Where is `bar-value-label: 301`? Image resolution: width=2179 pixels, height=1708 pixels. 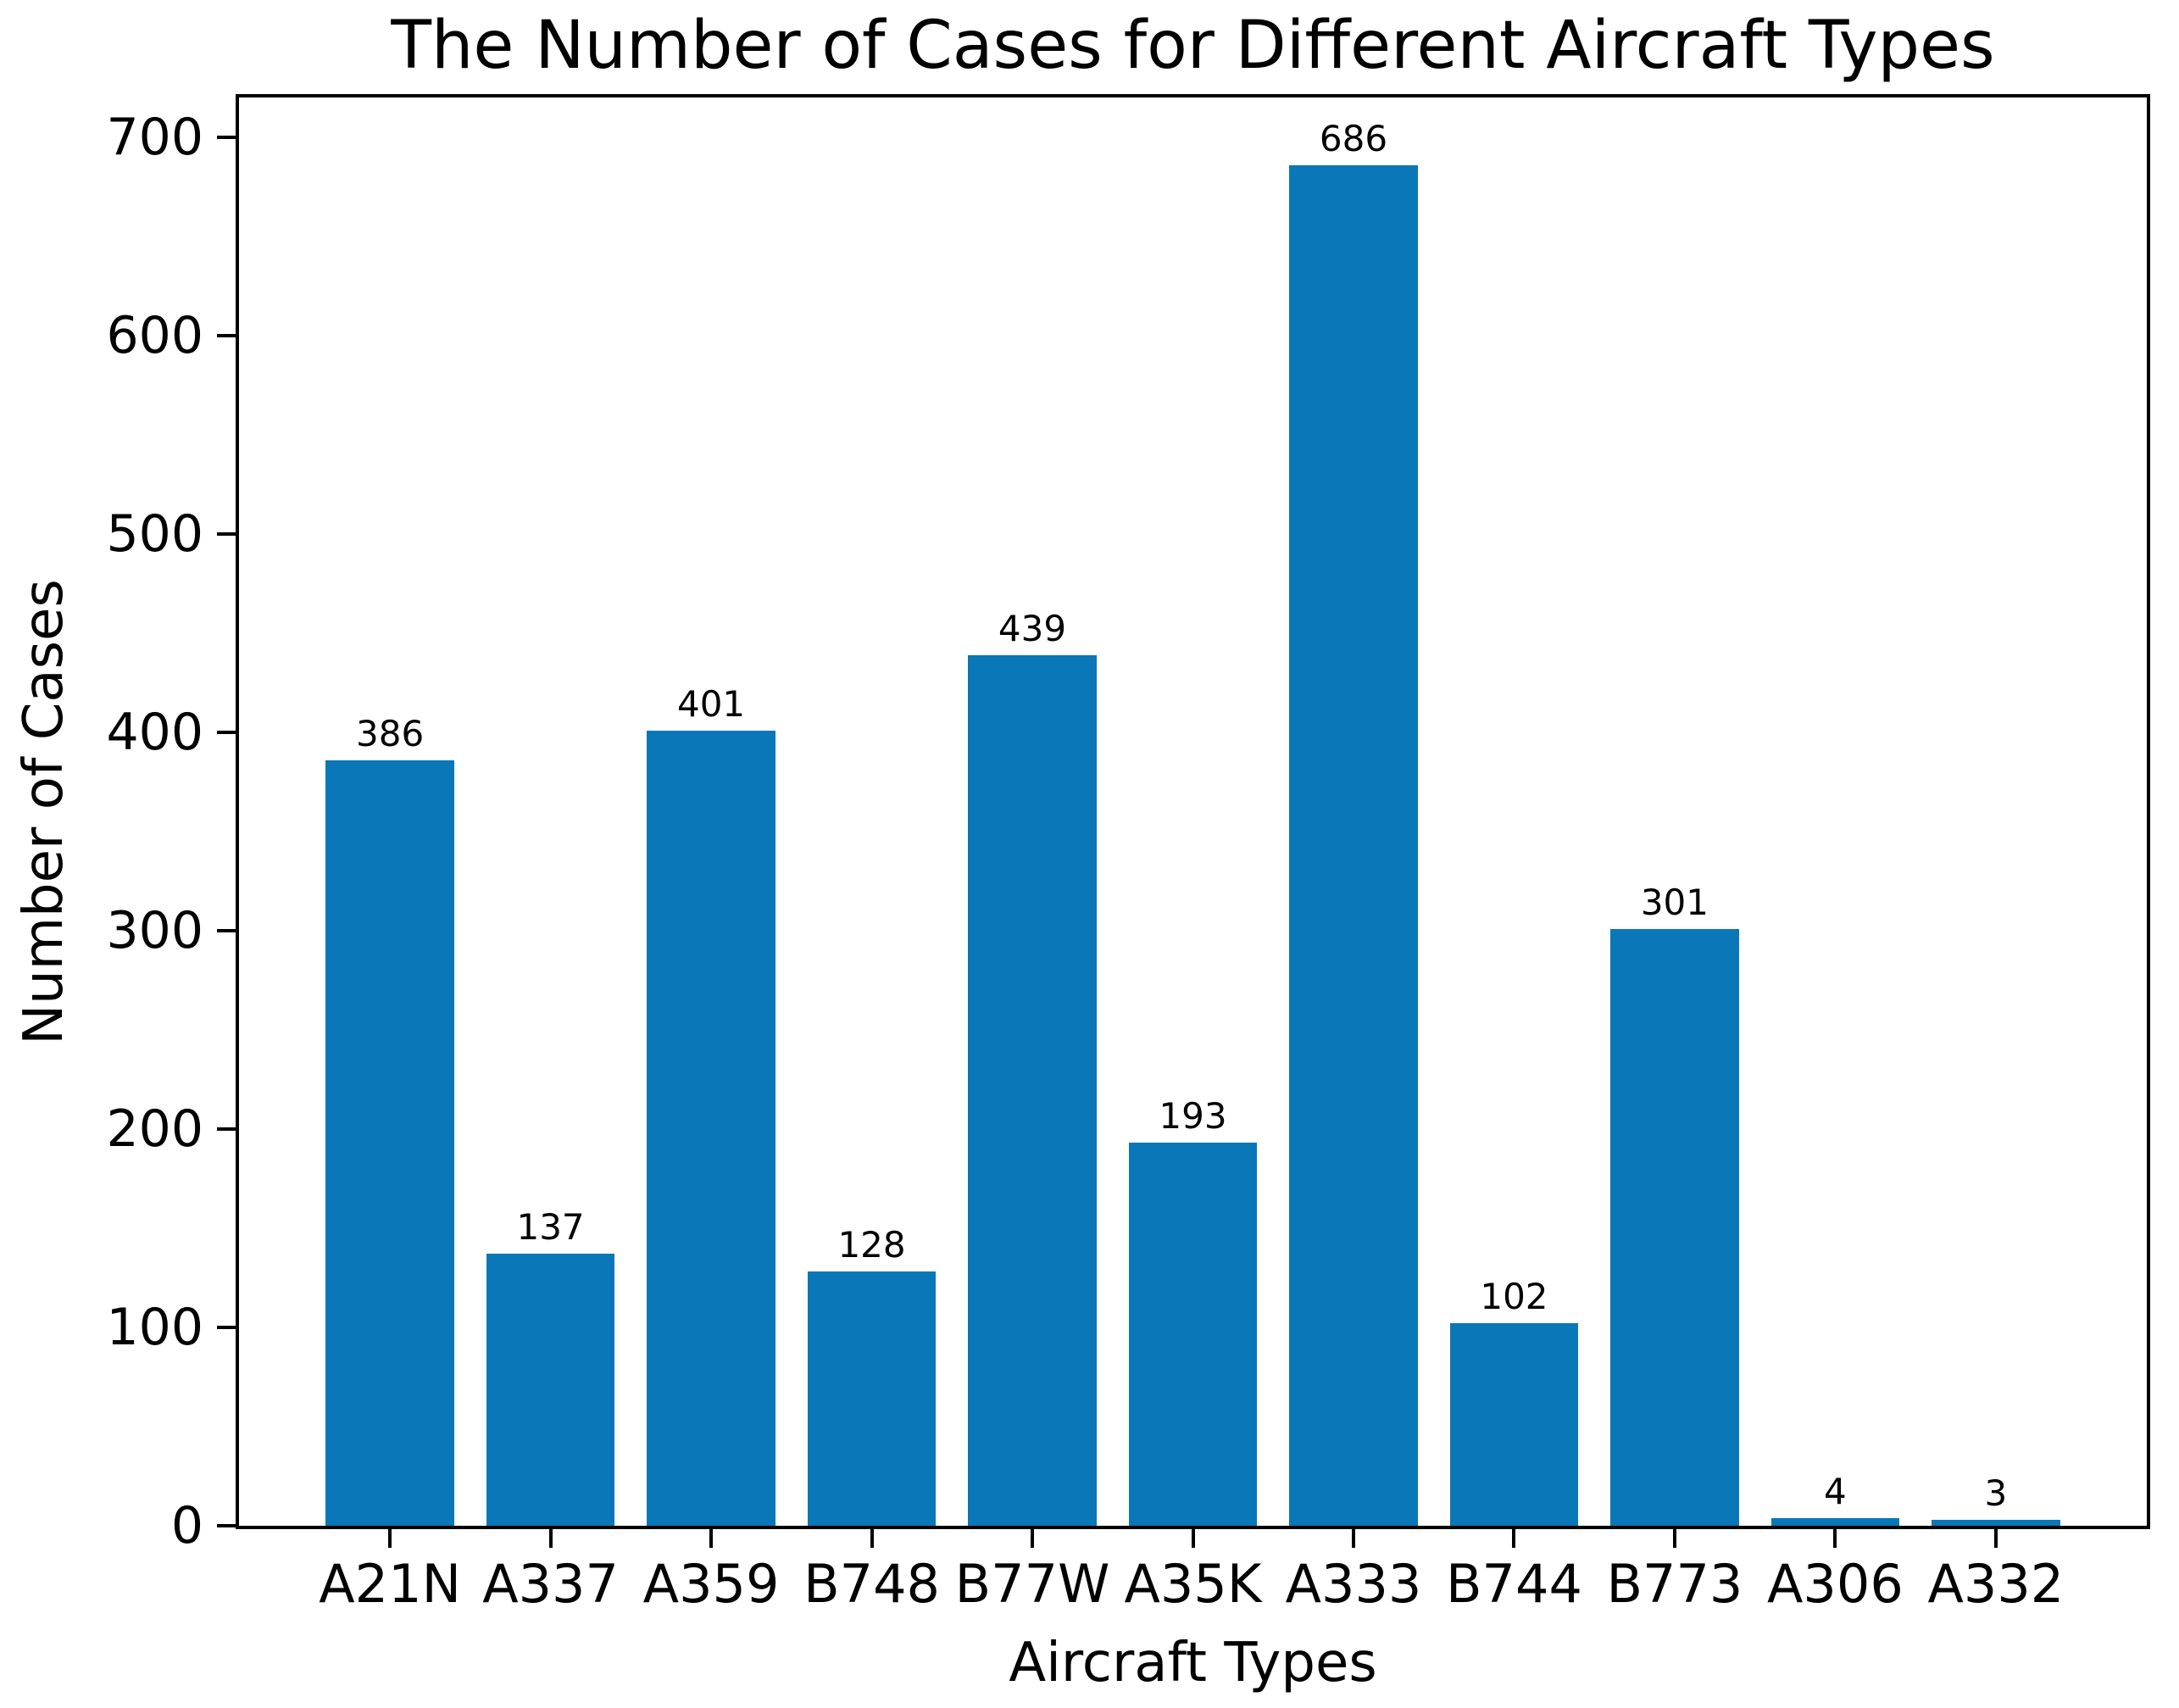
bar-value-label: 301 is located at coordinates (1674, 902).